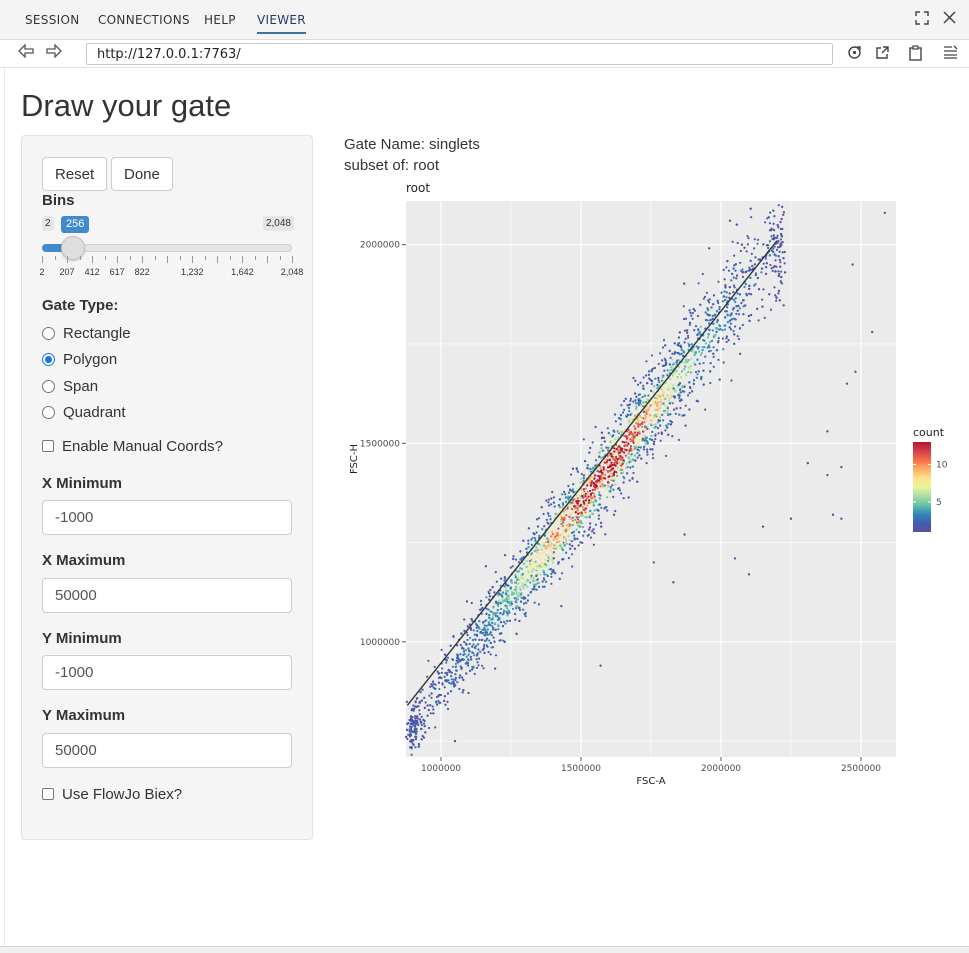 This screenshot has height=953, width=969. What do you see at coordinates (854, 54) in the screenshot?
I see `refresh-icon` at bounding box center [854, 54].